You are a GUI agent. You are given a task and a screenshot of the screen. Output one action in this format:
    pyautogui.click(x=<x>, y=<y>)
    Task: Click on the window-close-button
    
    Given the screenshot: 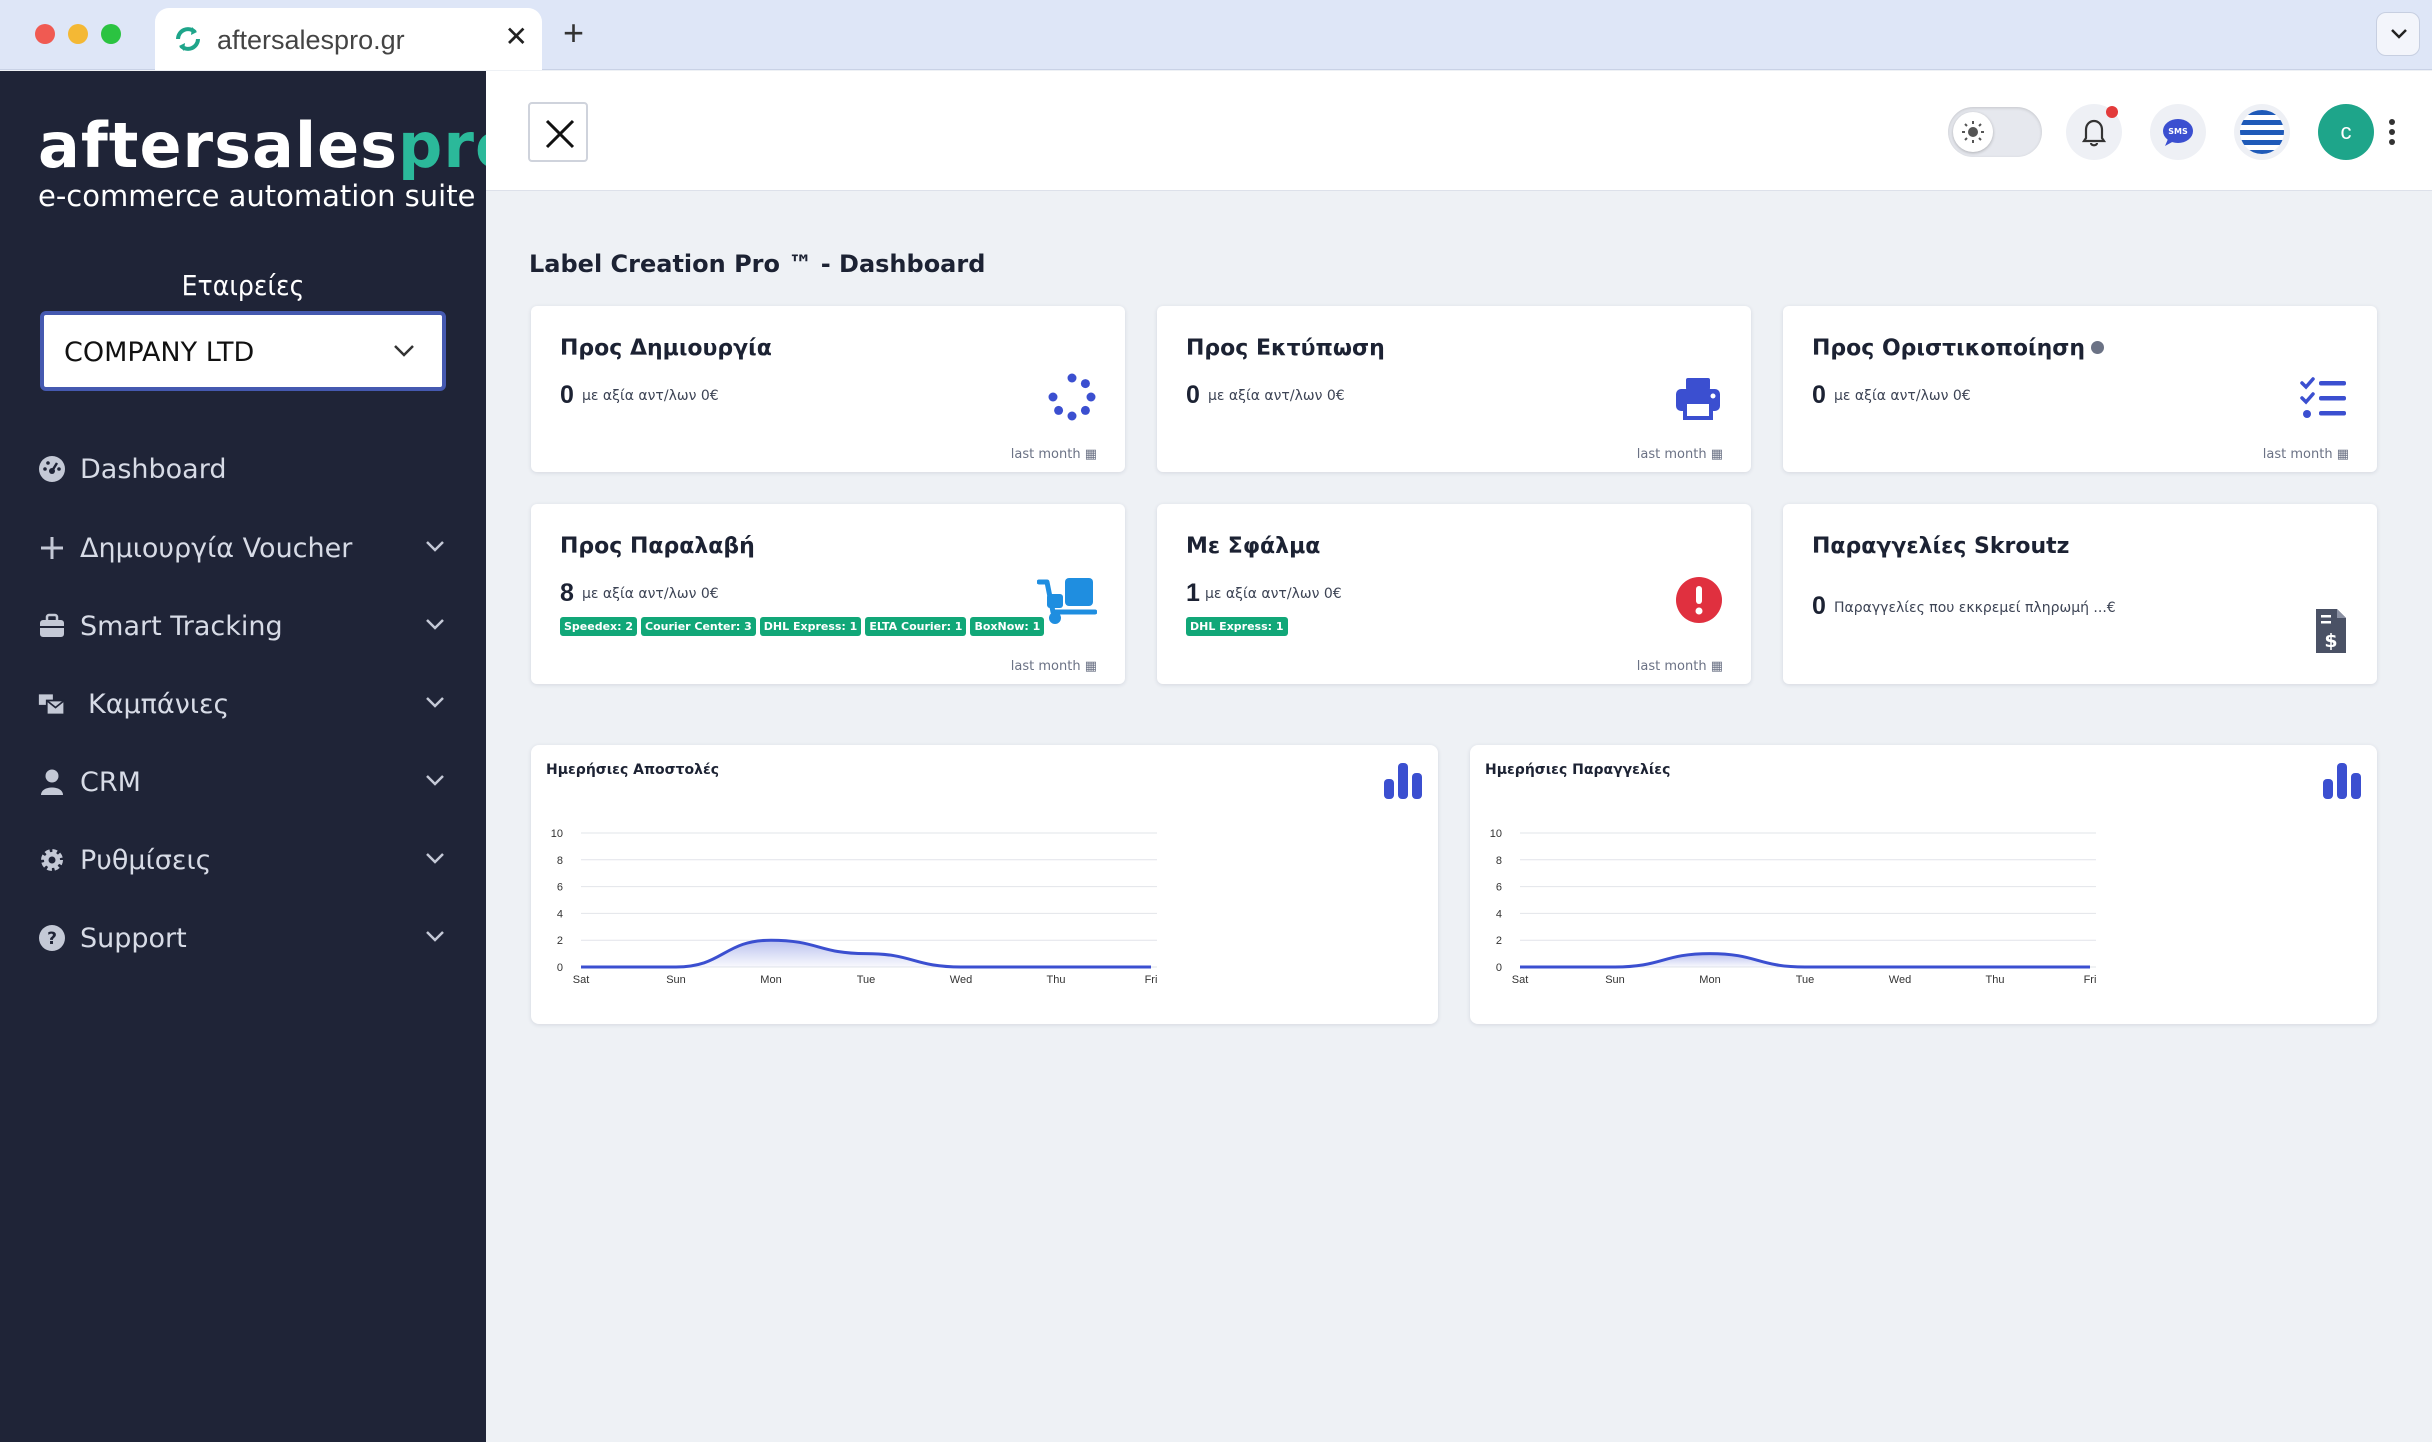 What is the action you would take?
    pyautogui.click(x=45, y=34)
    